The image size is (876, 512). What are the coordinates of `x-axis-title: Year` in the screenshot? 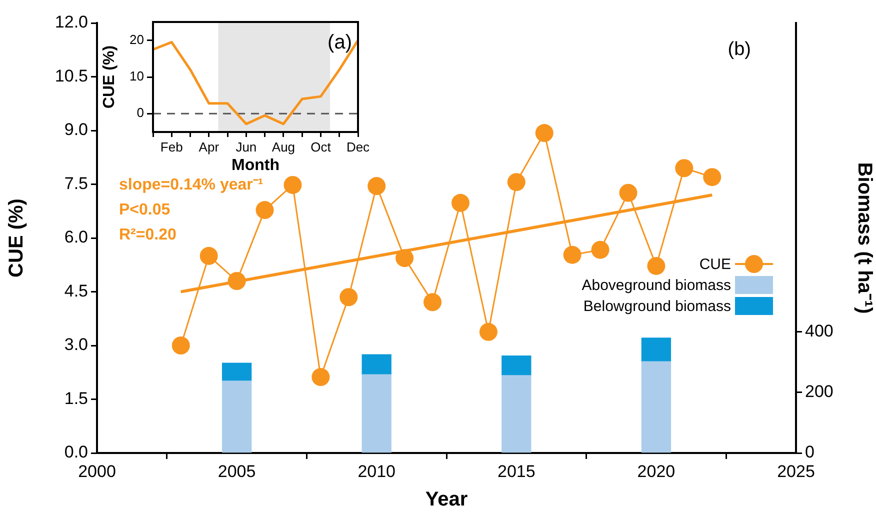 It's located at (446, 499).